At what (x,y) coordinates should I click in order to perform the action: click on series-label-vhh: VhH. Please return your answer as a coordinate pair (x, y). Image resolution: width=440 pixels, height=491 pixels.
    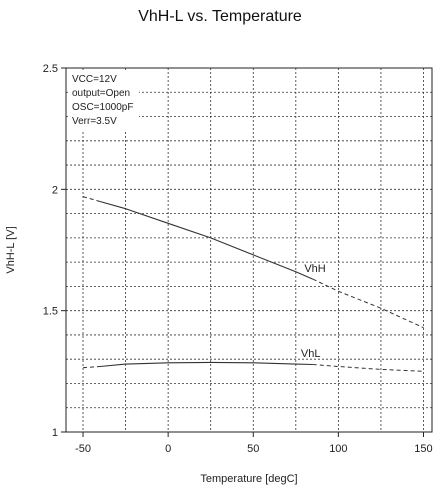
    Looking at the image, I should click on (314, 269).